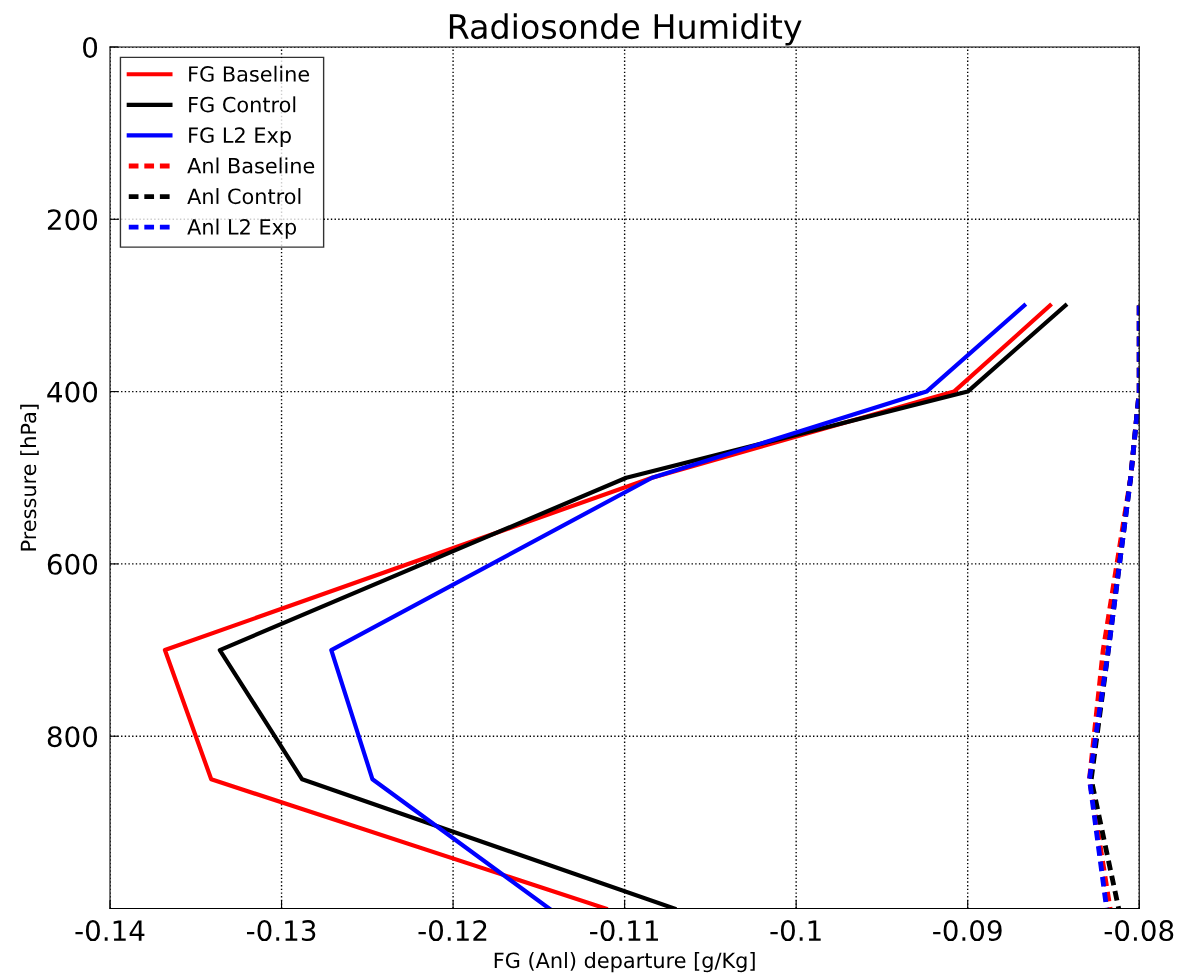 The height and width of the screenshot is (979, 1183). I want to click on x-tick-label: -0.08, so click(1139, 931).